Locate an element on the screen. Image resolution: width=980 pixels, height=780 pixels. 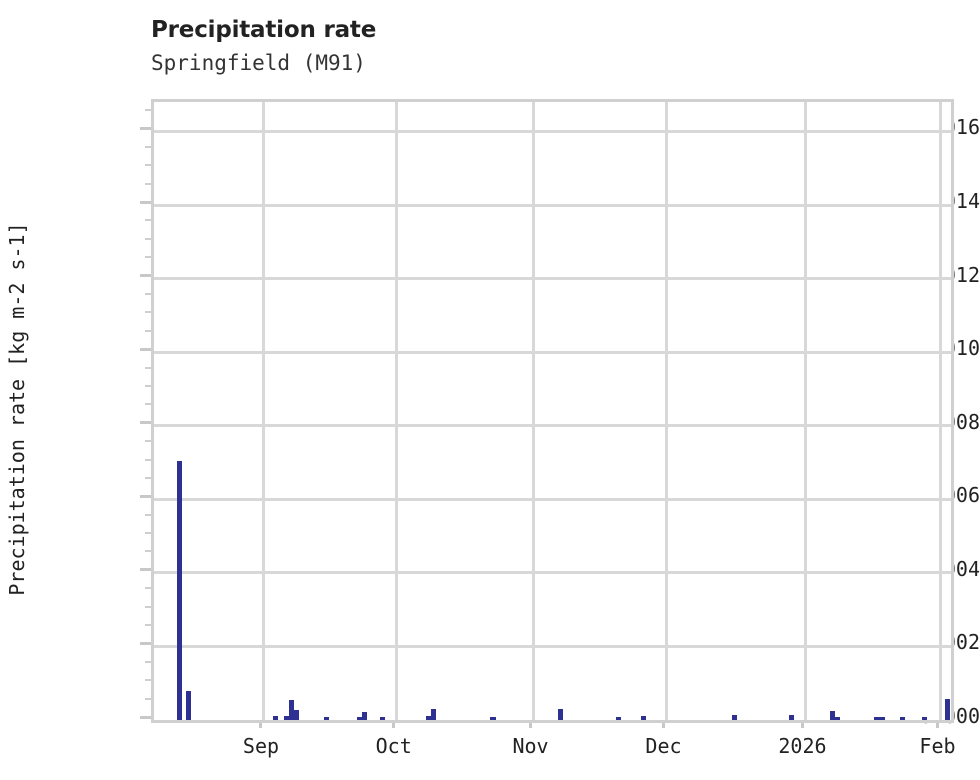
x-tick-label: Nov is located at coordinates (530, 746).